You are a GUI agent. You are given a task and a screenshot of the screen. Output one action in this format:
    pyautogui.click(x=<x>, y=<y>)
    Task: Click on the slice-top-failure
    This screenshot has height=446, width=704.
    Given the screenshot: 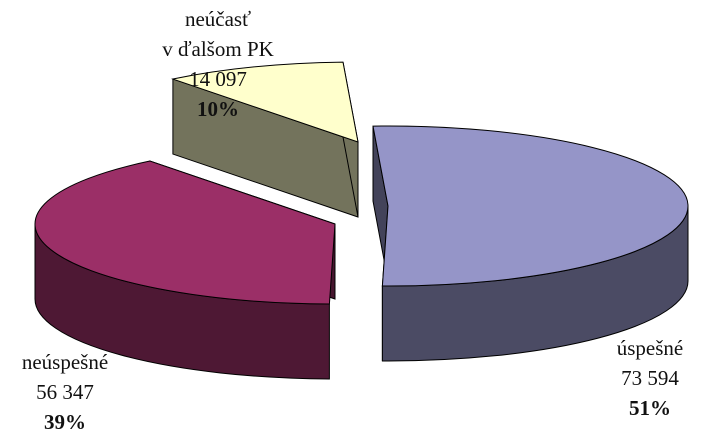 What is the action you would take?
    pyautogui.click(x=185, y=232)
    